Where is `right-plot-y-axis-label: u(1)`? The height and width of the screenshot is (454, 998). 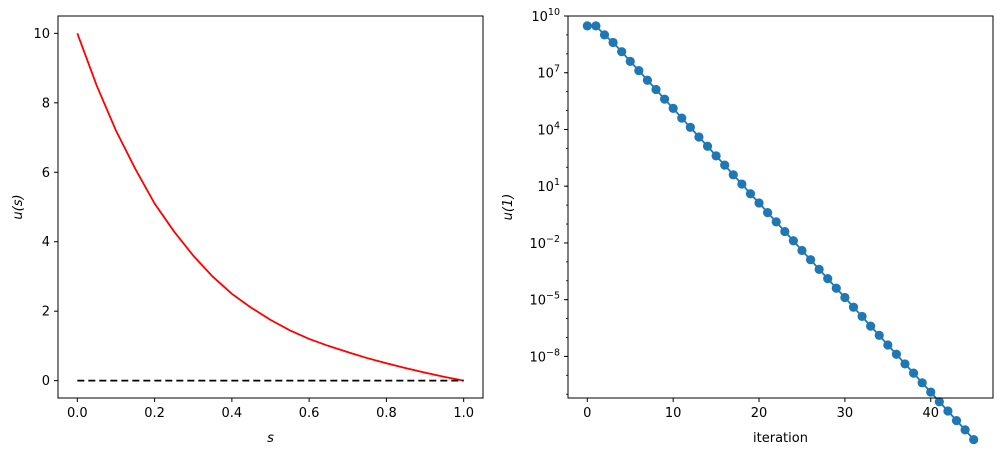 right-plot-y-axis-label: u(1) is located at coordinates (508, 207).